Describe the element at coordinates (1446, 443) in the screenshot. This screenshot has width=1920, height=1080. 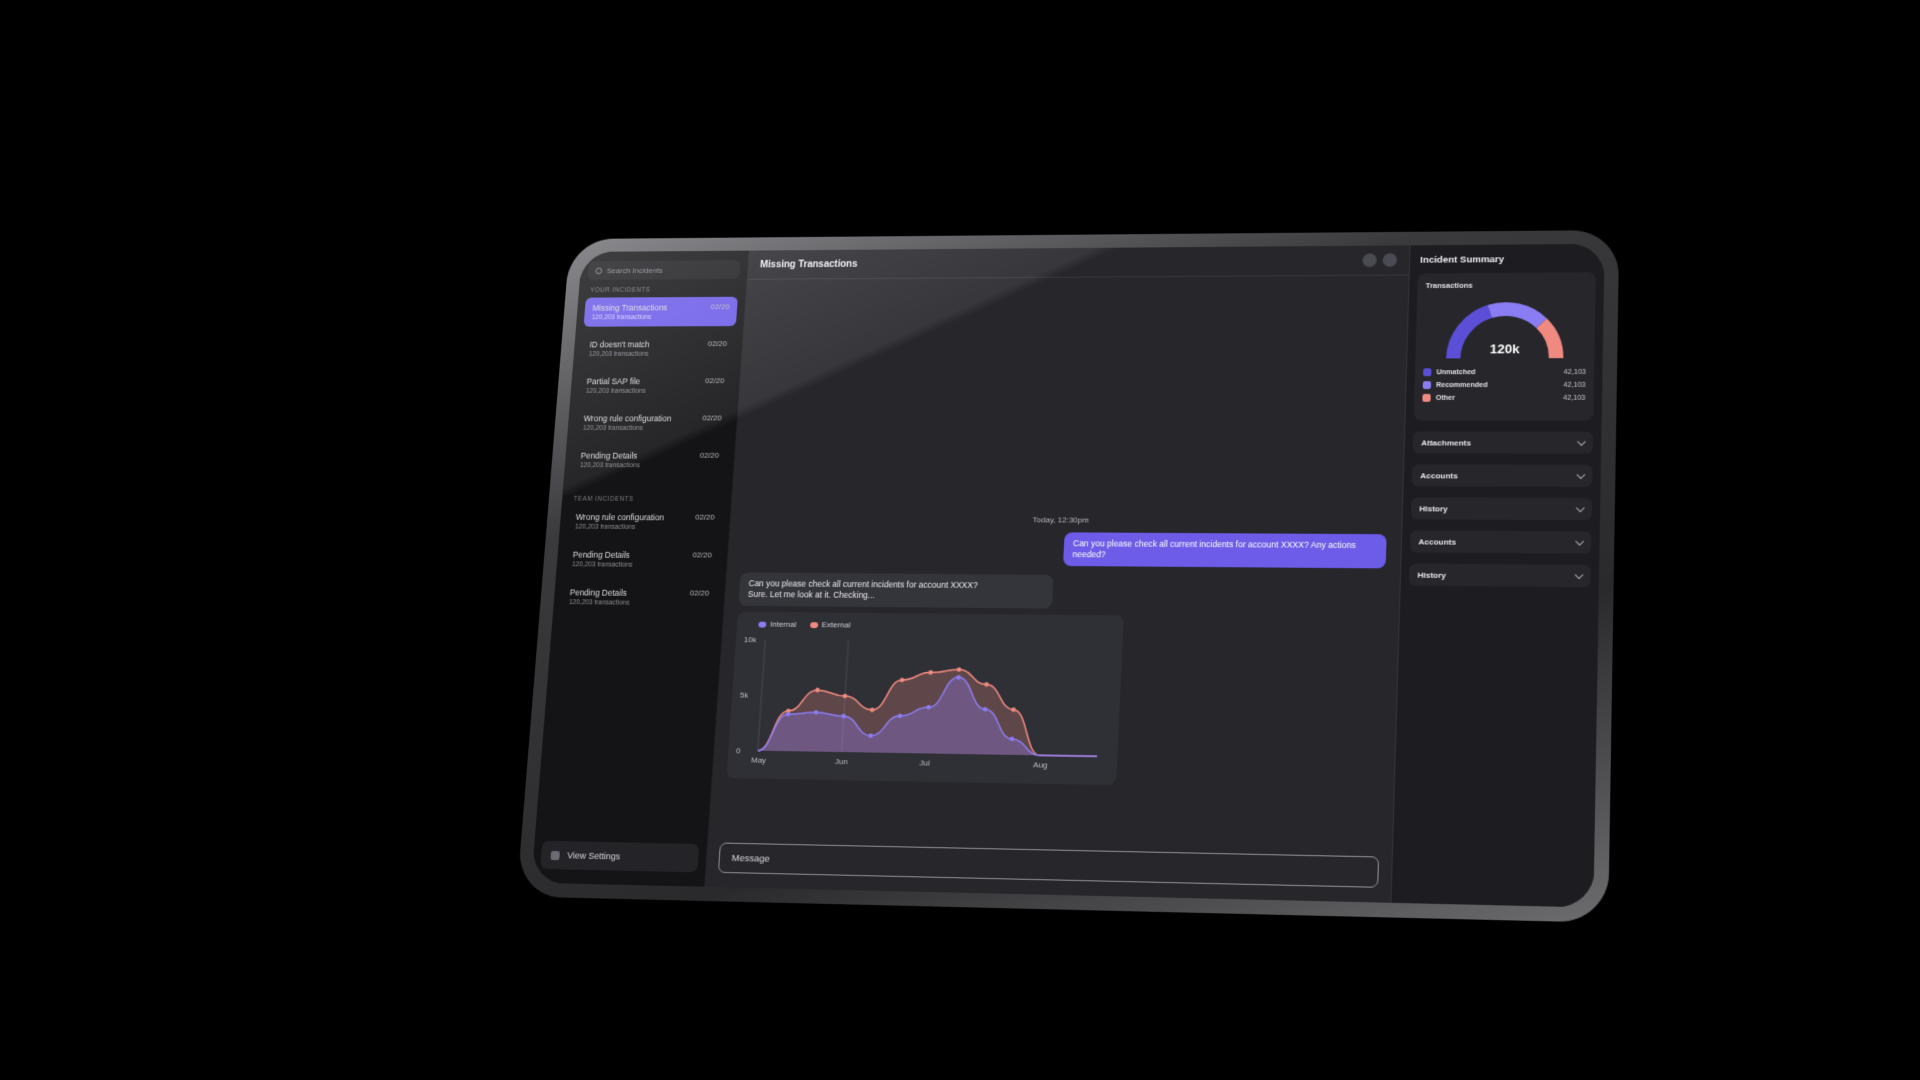
I see `accordion-label: Attachments` at that location.